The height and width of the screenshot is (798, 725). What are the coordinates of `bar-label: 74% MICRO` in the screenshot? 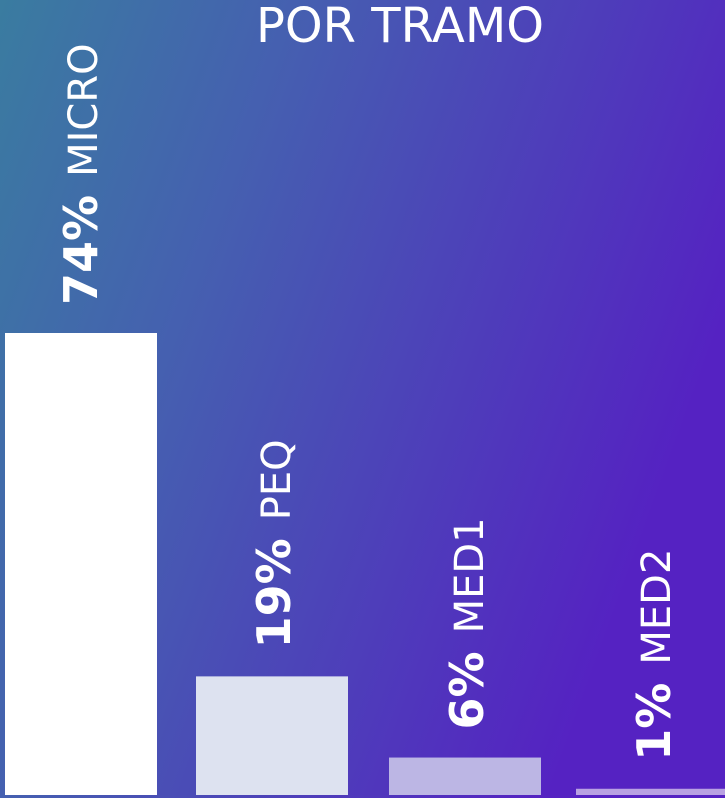 It's located at (81, 174).